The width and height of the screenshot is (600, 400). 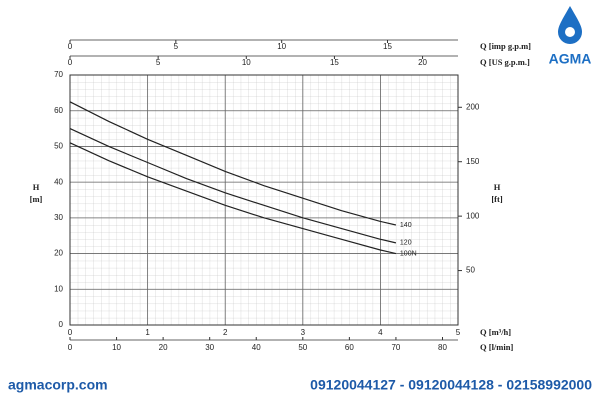 What do you see at coordinates (473, 215) in the screenshot?
I see `y2-tick-label: 100` at bounding box center [473, 215].